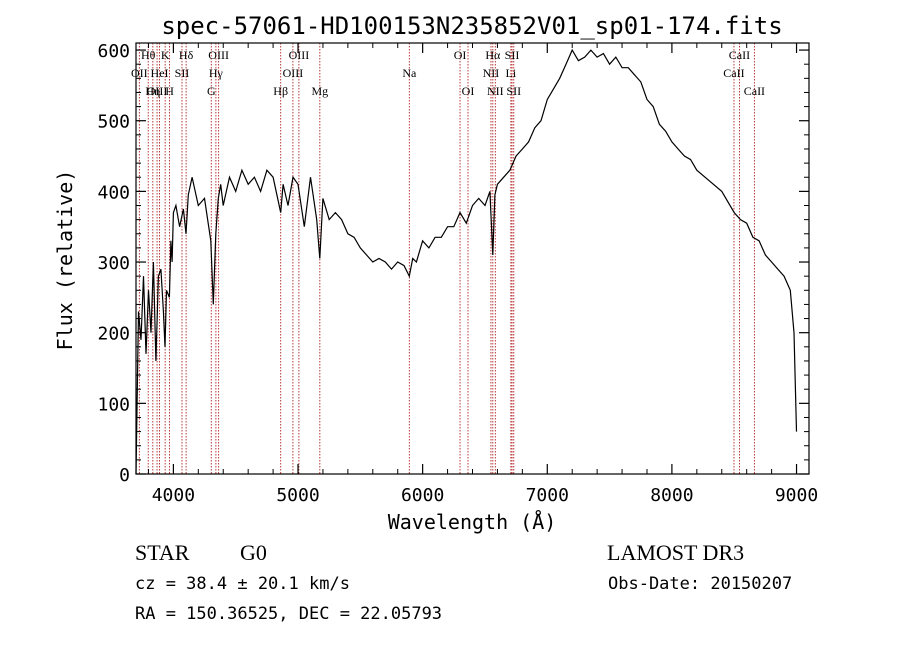 The image size is (900, 649). What do you see at coordinates (796, 495) in the screenshot?
I see `x-tick-label: 9000` at bounding box center [796, 495].